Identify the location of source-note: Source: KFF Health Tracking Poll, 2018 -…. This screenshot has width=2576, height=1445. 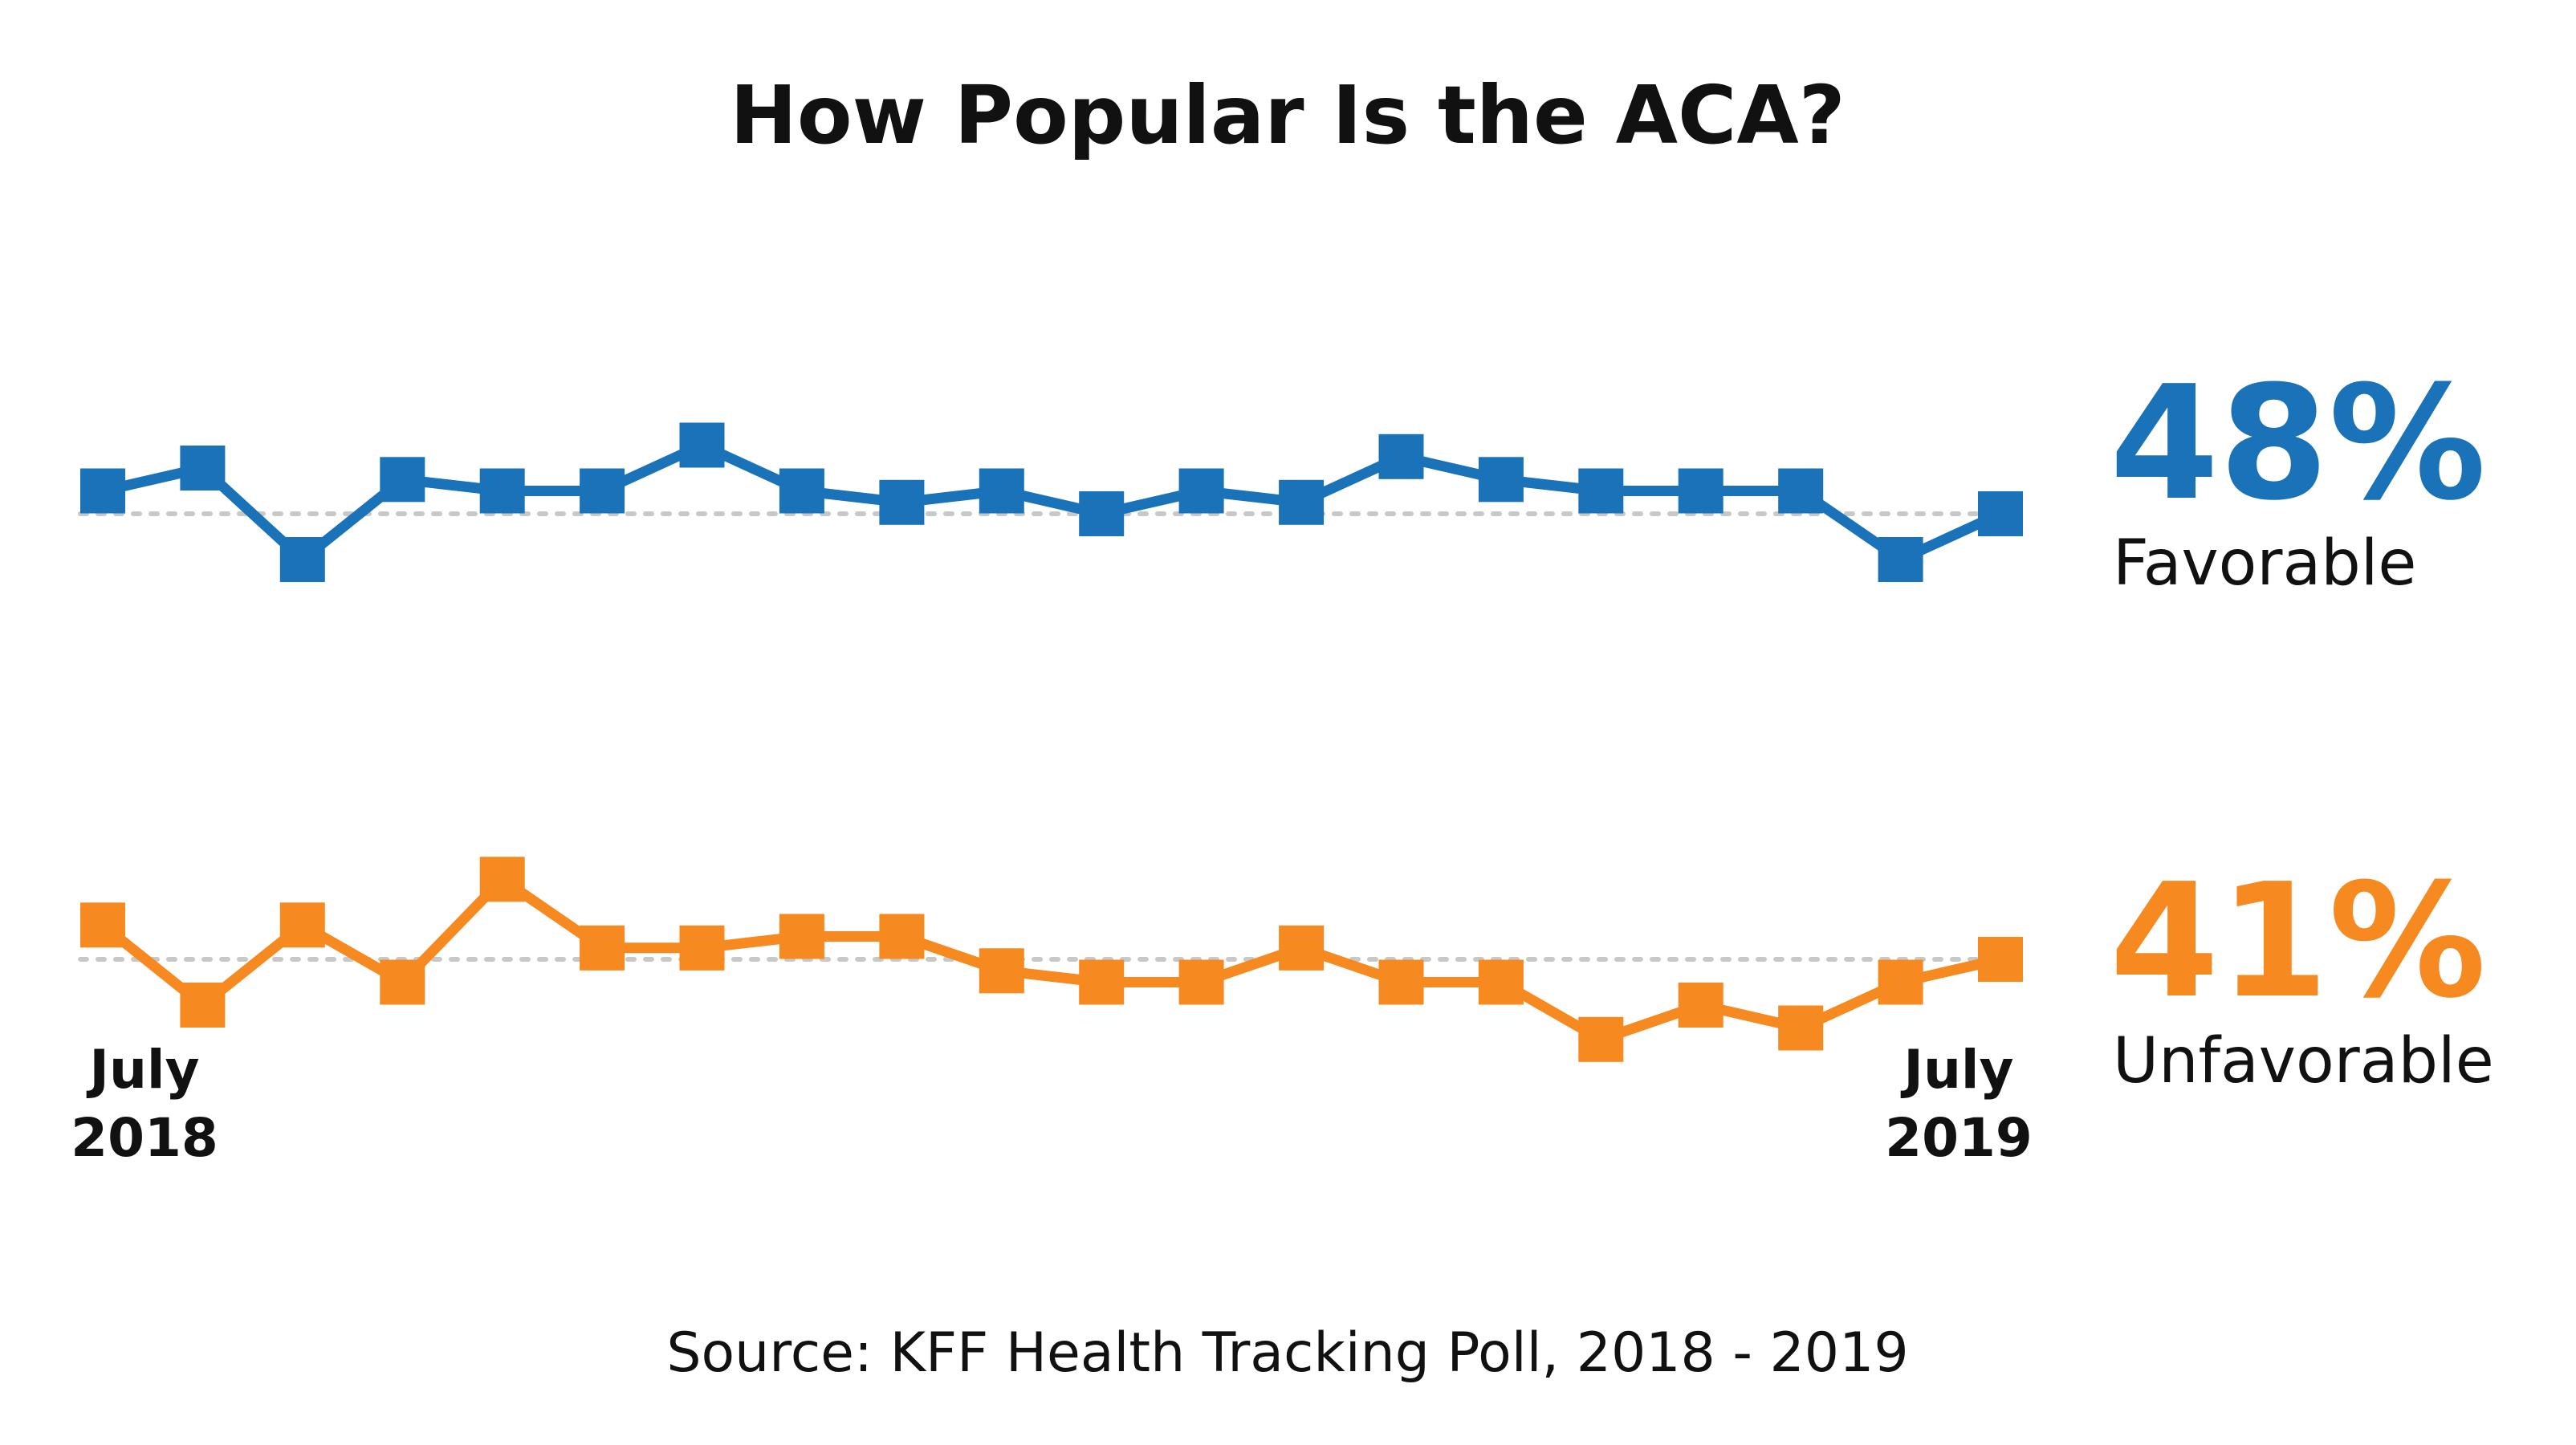
(1287, 1353).